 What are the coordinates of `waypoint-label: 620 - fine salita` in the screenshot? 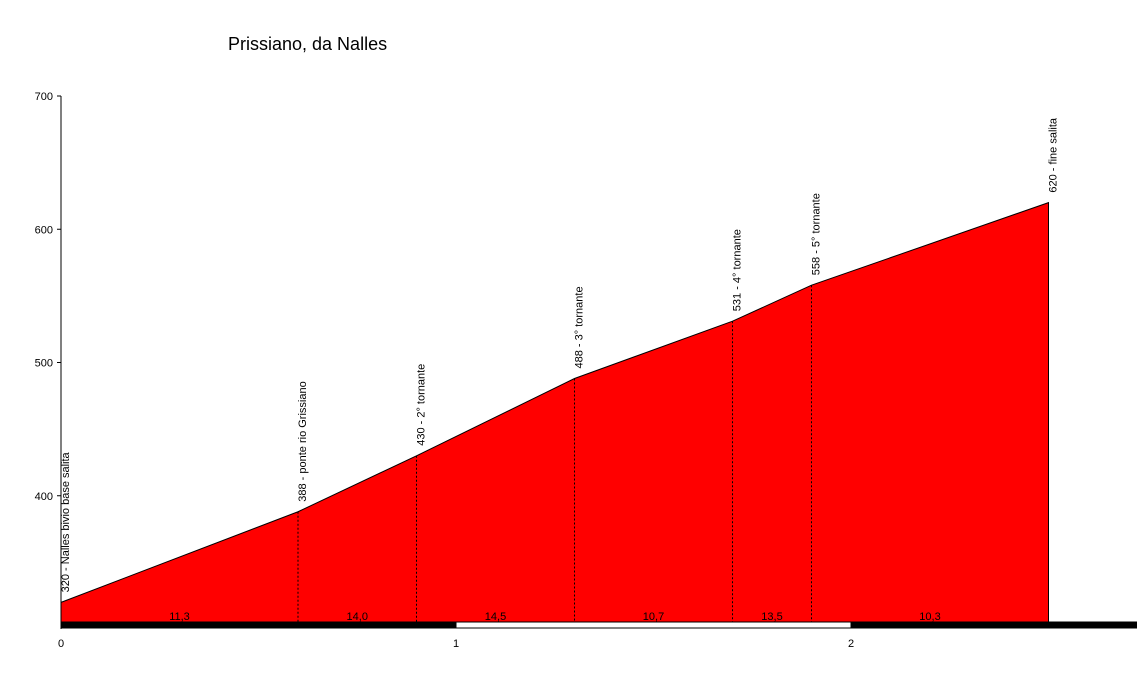 It's located at (1054, 154).